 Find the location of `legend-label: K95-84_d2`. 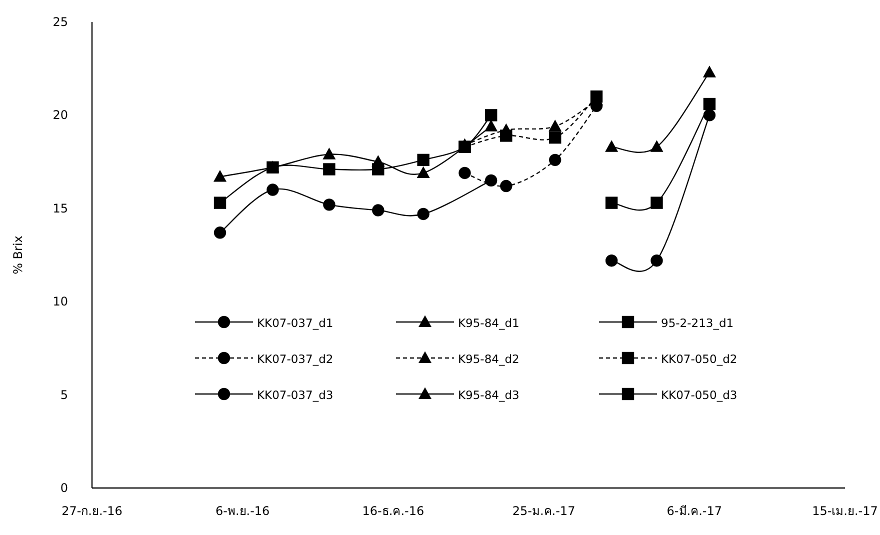

legend-label: K95-84_d2 is located at coordinates (489, 359).